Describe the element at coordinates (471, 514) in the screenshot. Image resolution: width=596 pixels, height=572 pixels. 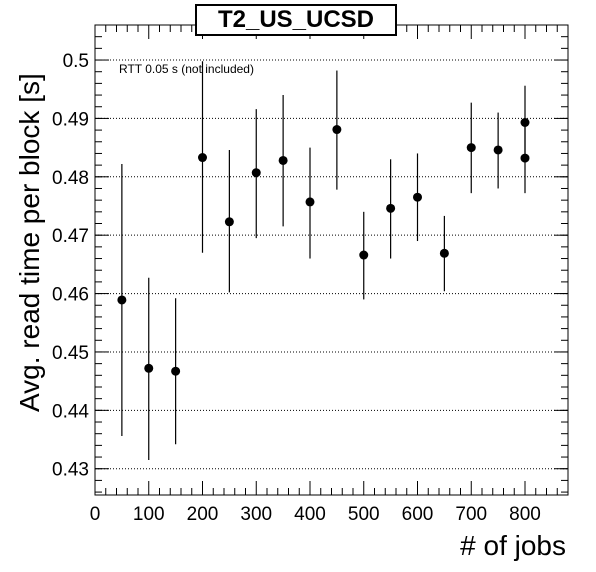
I see `x-tick-label: 700` at that location.